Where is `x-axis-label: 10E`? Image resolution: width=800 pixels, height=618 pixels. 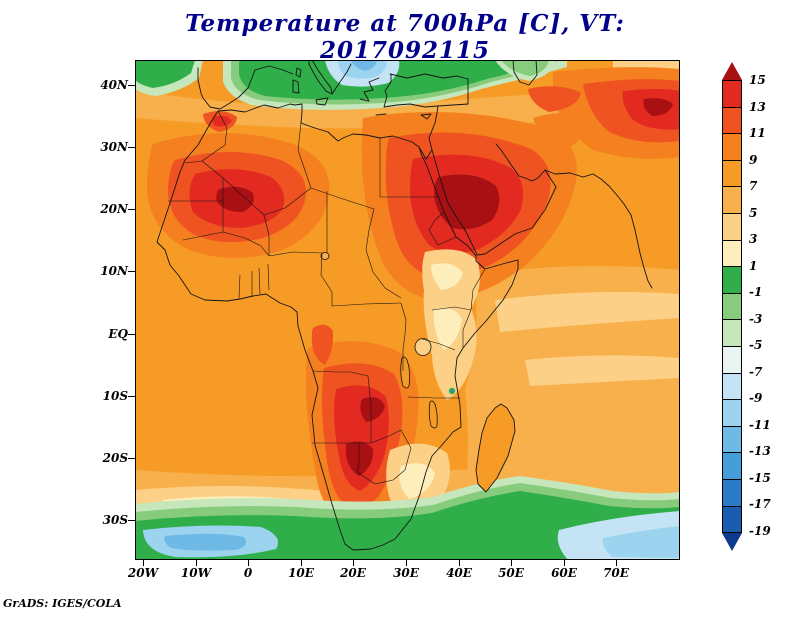
x-axis-label: 10E is located at coordinates (301, 573).